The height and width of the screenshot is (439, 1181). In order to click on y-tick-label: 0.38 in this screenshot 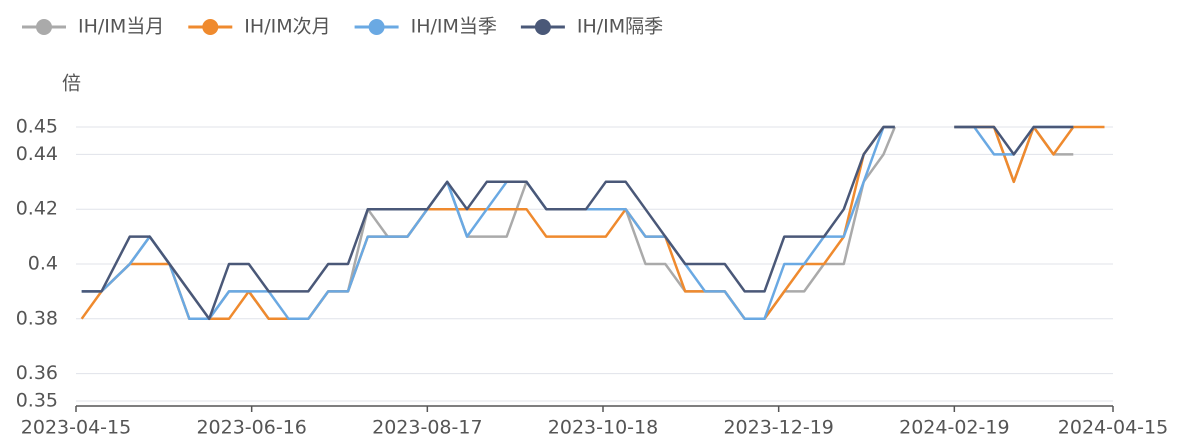, I will do `click(37, 318)`.